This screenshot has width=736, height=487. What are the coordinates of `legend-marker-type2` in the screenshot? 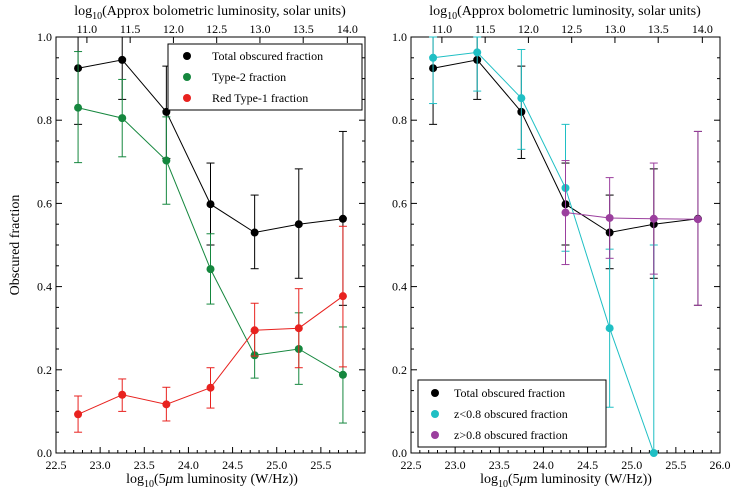 It's located at (187, 77).